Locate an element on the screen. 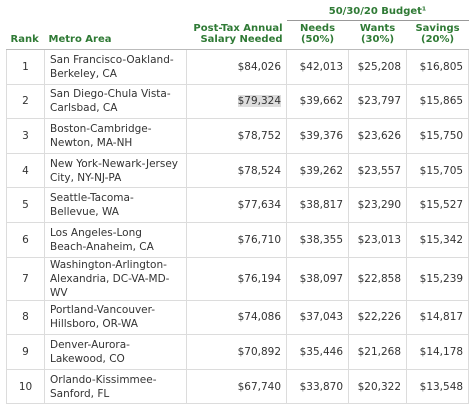 The width and height of the screenshot is (474, 411). cell-text: New York-Newark-Jersey City, NY-NJ-PA is located at coordinates (114, 170).